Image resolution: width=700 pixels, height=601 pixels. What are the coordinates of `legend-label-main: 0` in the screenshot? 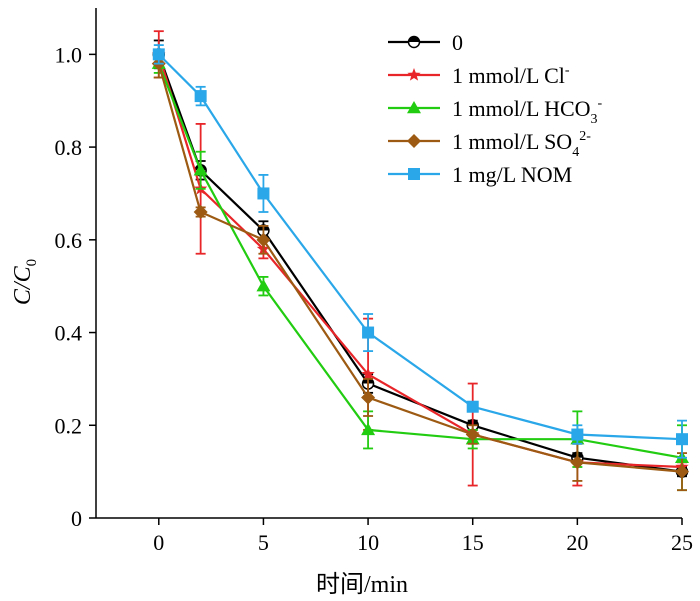 It's located at (457, 42).